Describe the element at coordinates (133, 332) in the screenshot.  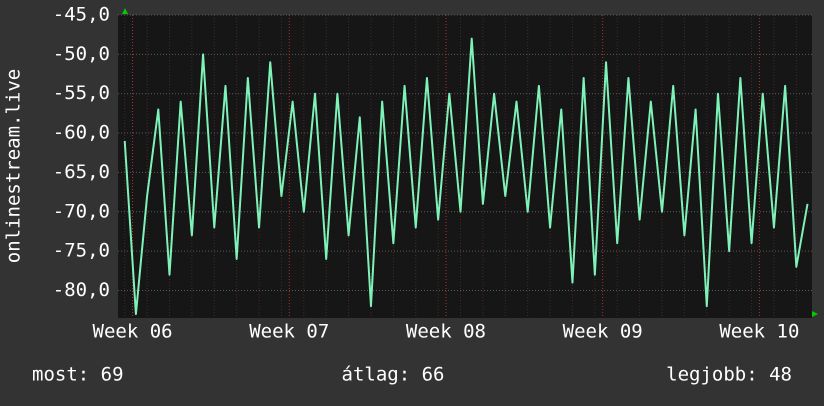
I see `x-tick-label: Week 06` at that location.